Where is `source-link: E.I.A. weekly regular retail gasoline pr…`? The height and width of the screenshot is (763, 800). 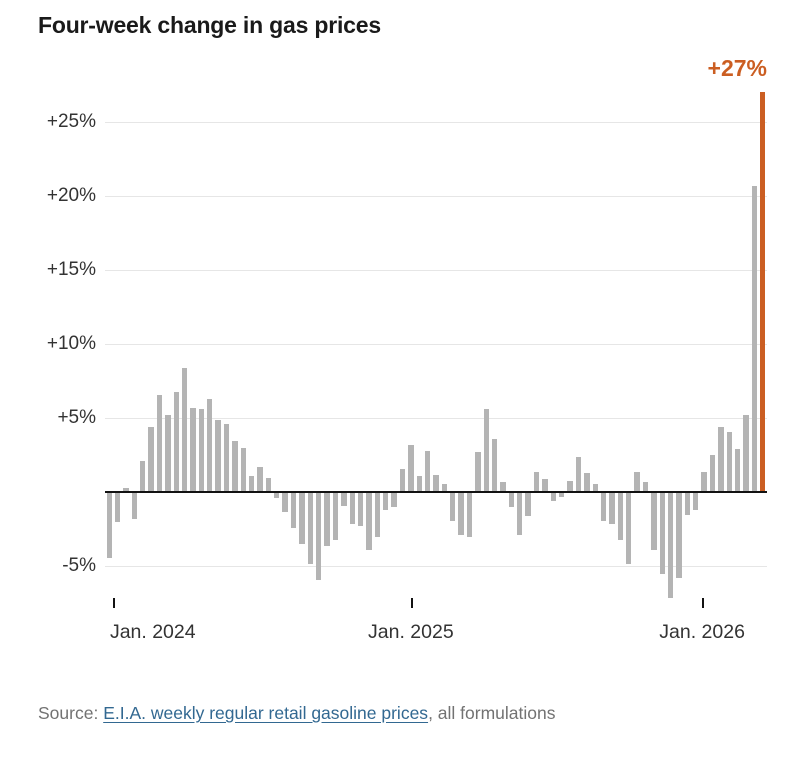 source-link: E.I.A. weekly regular retail gasoline pr… is located at coordinates (266, 713).